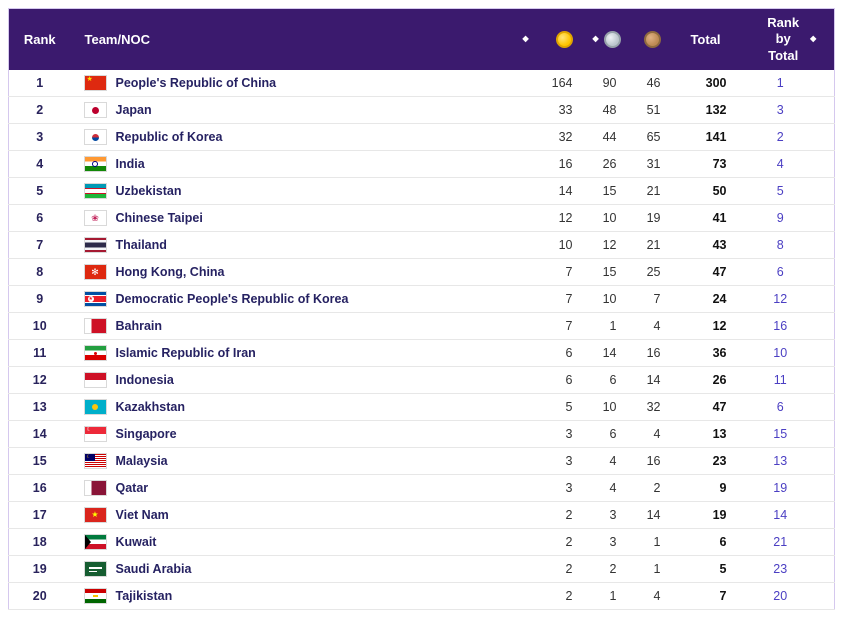 The width and height of the screenshot is (842, 621). Describe the element at coordinates (39, 137) in the screenshot. I see `rank-cell: 3` at that location.